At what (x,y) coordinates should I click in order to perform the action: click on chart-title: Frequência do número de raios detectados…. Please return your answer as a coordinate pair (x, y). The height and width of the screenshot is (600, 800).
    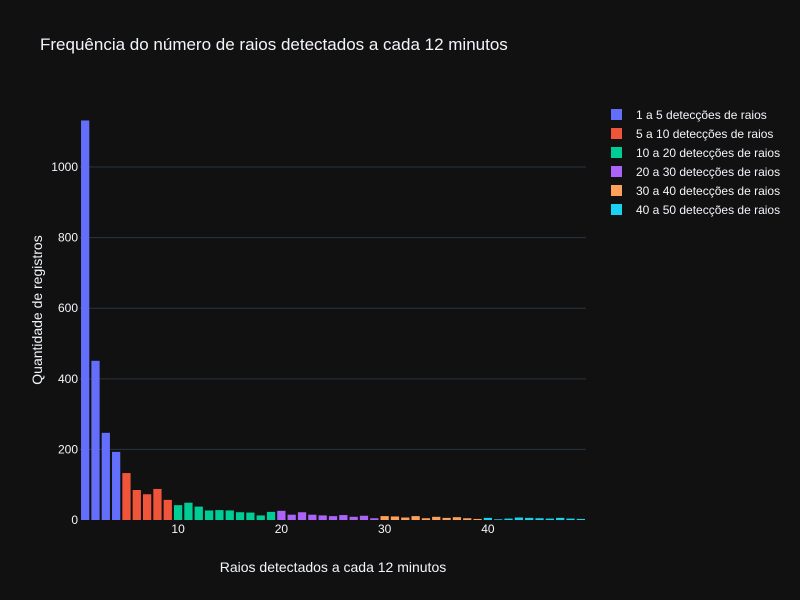
    Looking at the image, I should click on (274, 44).